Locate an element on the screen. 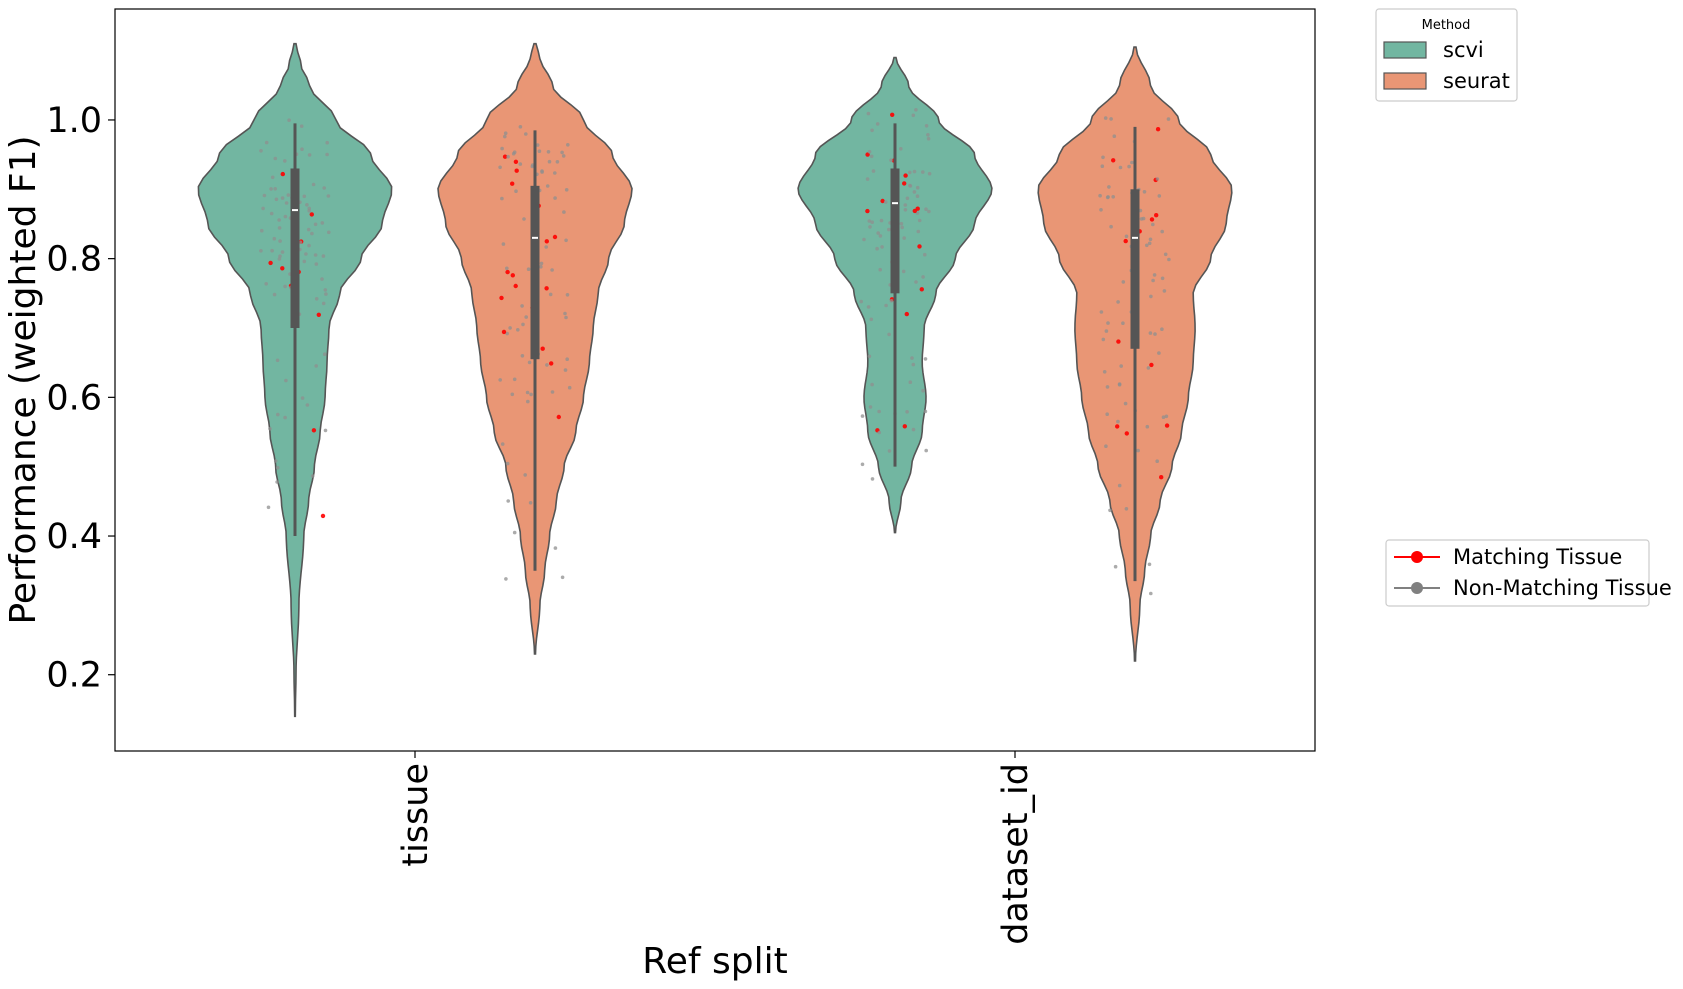 The height and width of the screenshot is (989, 1683). legend-label-matching: Matching Tissue is located at coordinates (1537, 557).